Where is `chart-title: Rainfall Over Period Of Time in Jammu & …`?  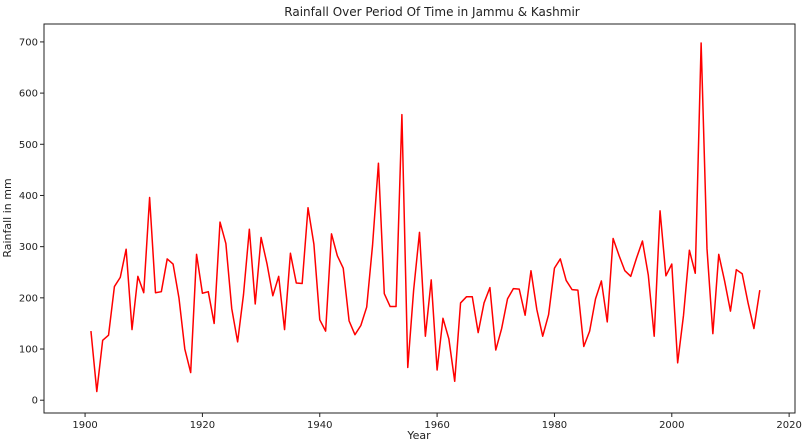 chart-title: Rainfall Over Period Of Time in Jammu & … is located at coordinates (432, 12).